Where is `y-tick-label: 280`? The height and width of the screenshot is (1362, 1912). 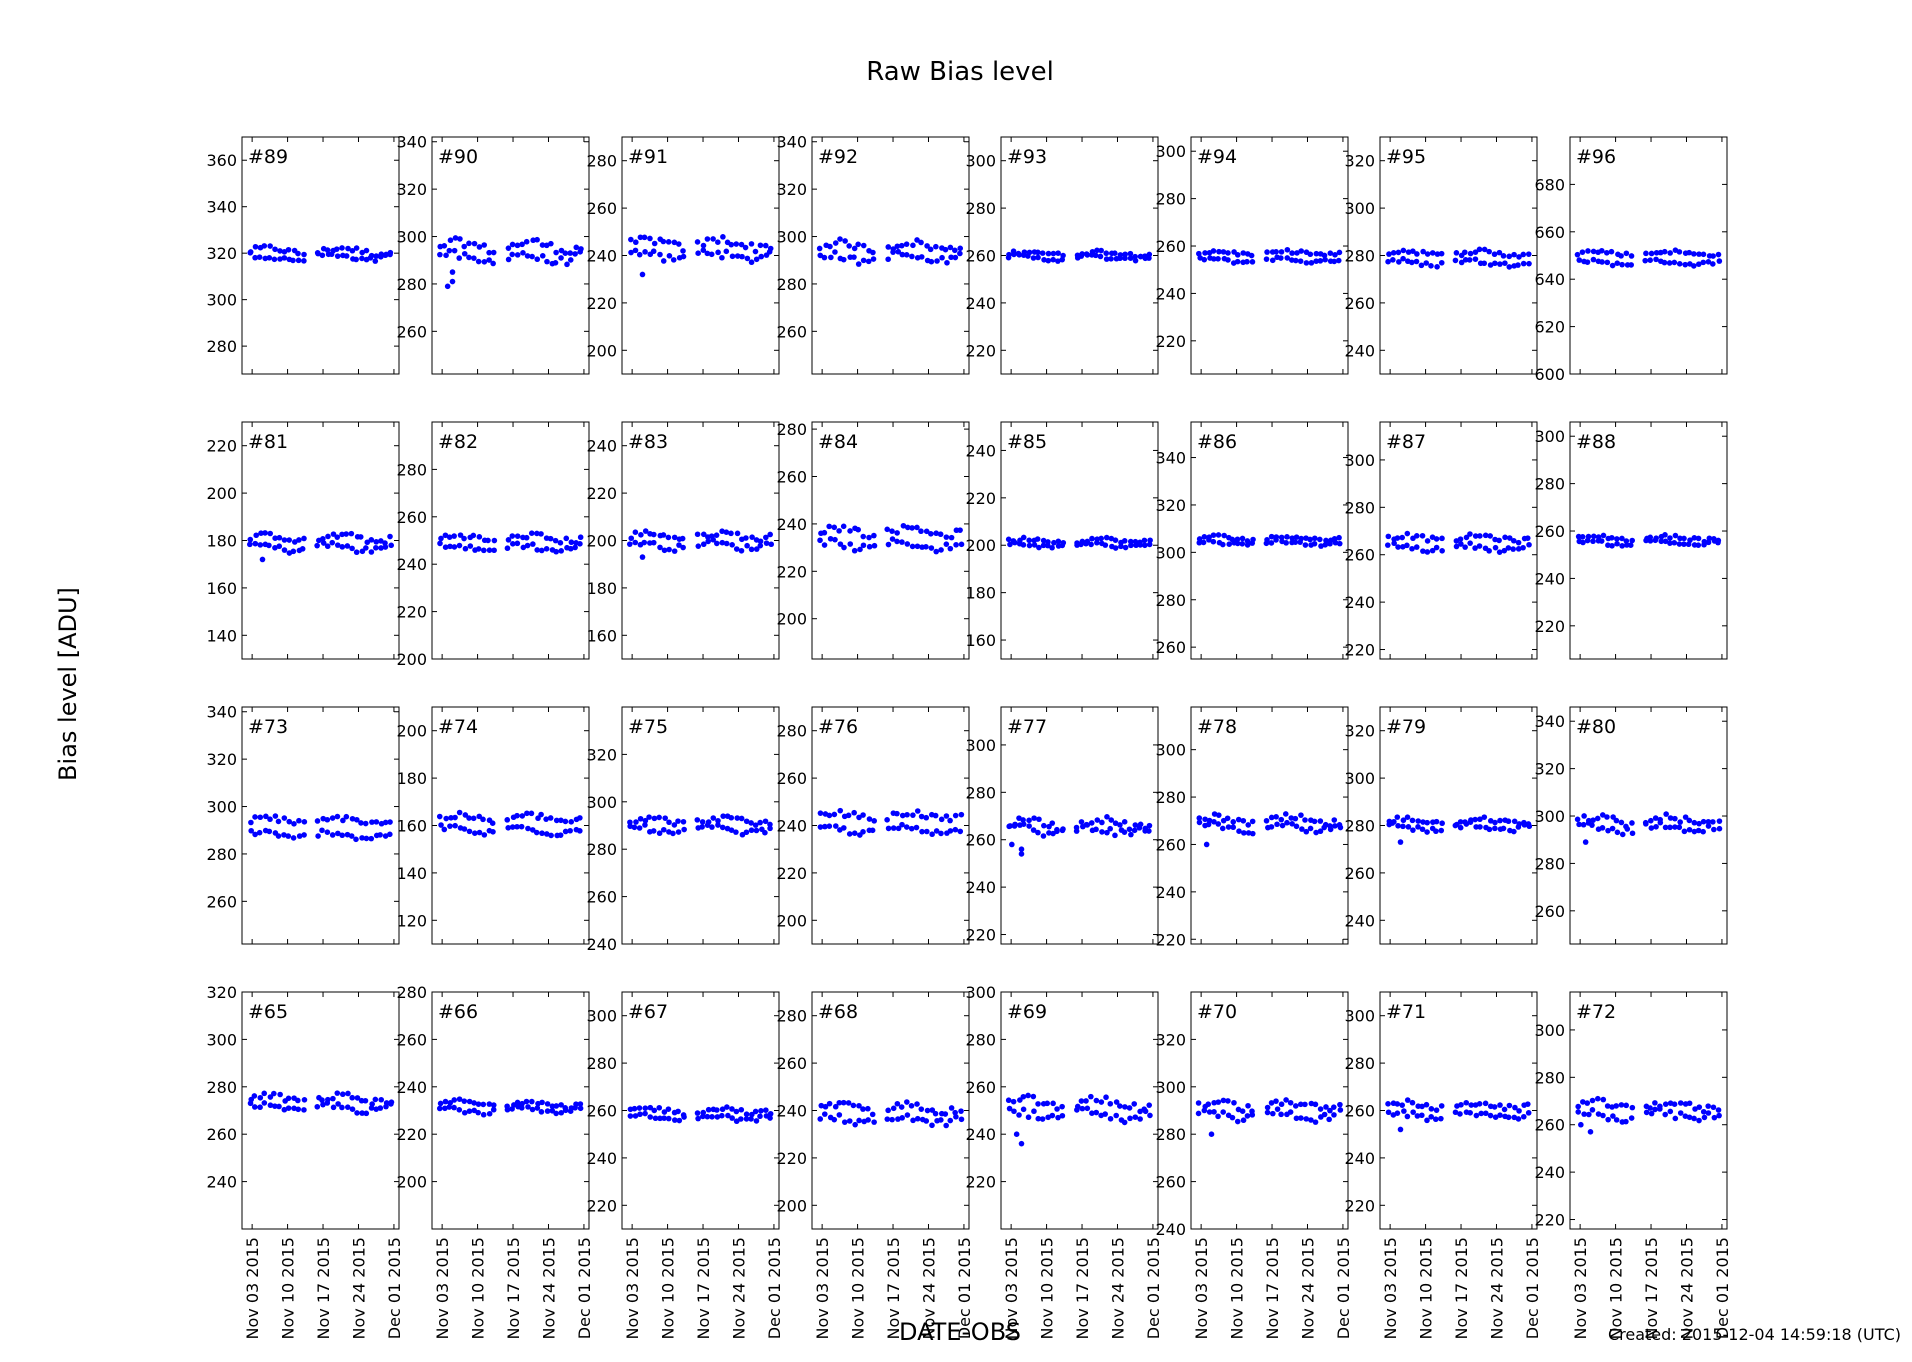 y-tick-label: 280 is located at coordinates (601, 161).